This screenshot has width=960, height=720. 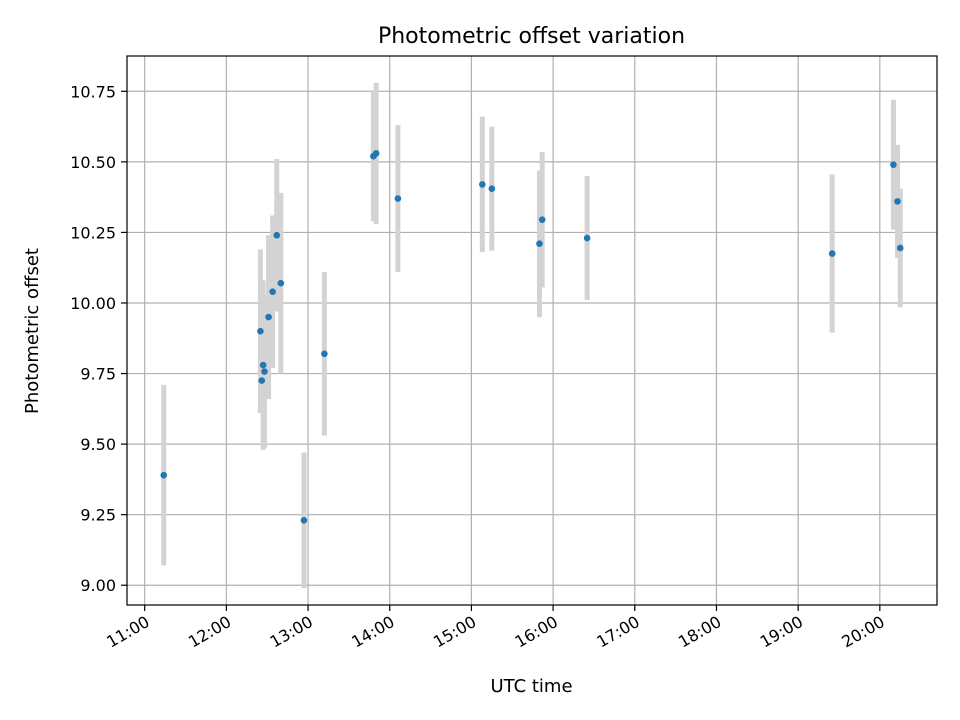 What do you see at coordinates (98, 515) in the screenshot?
I see `y-tick-label: 9.25` at bounding box center [98, 515].